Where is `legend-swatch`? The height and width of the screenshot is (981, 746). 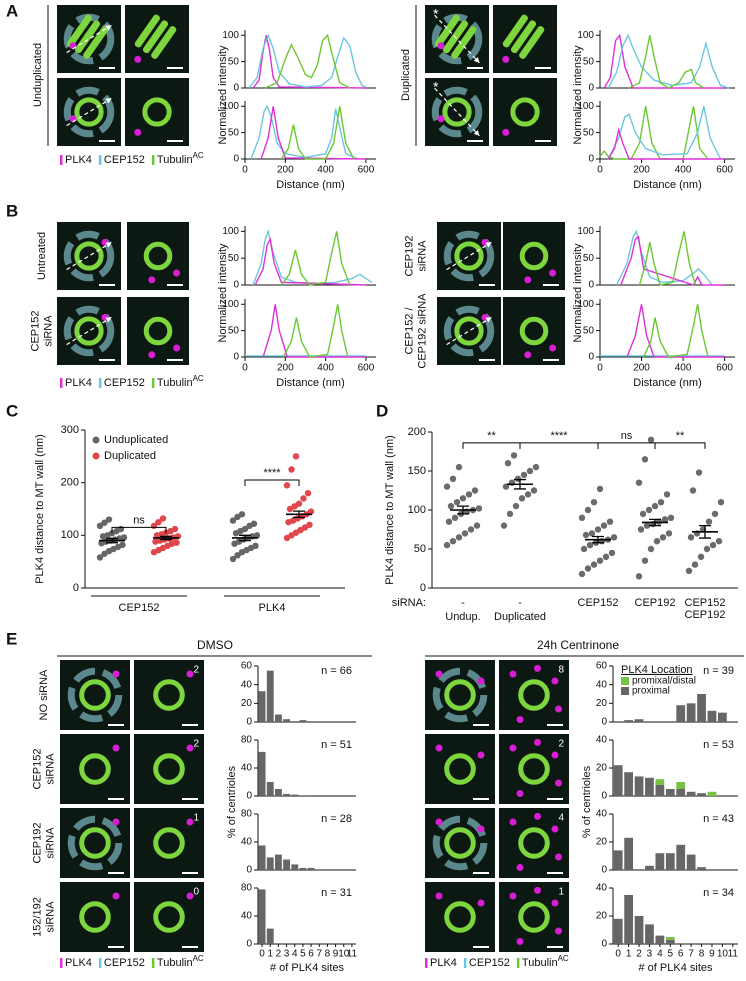
legend-swatch is located at coordinates (625, 691).